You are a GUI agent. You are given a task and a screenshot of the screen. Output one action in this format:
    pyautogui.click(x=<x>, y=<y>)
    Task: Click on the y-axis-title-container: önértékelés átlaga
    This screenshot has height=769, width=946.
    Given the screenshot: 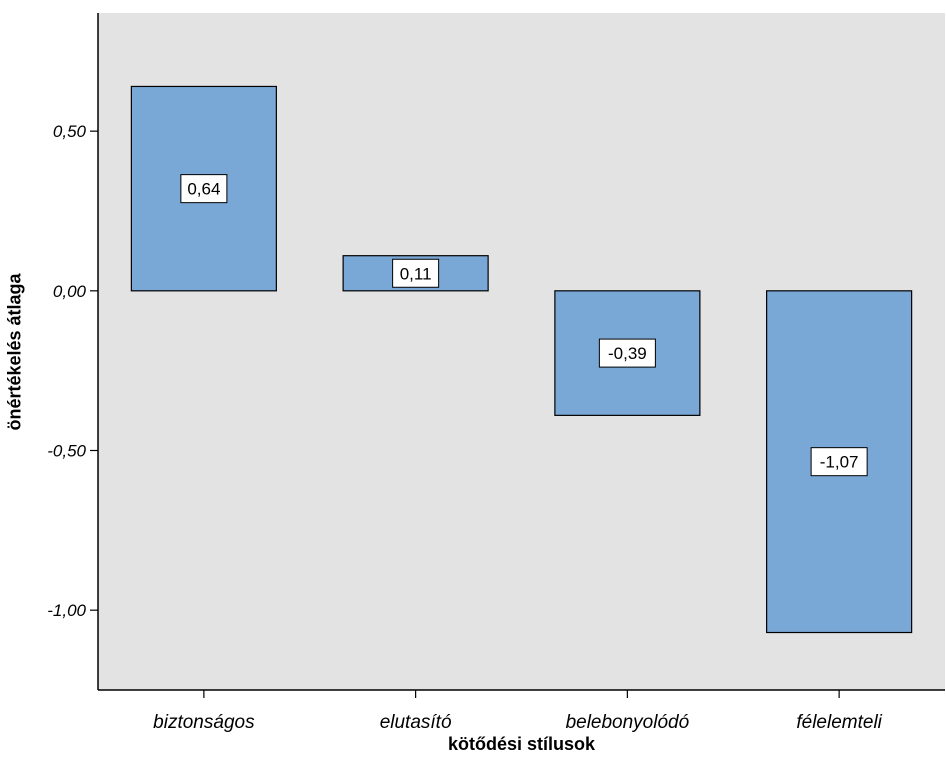 What is the action you would take?
    pyautogui.click(x=15, y=351)
    